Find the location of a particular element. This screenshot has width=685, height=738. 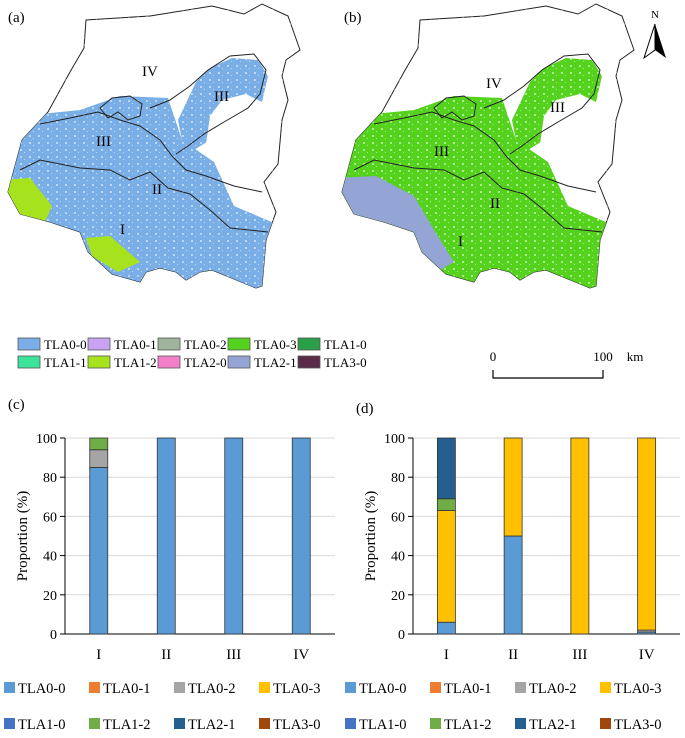

y-tick-label: 40 is located at coordinates (50, 557).